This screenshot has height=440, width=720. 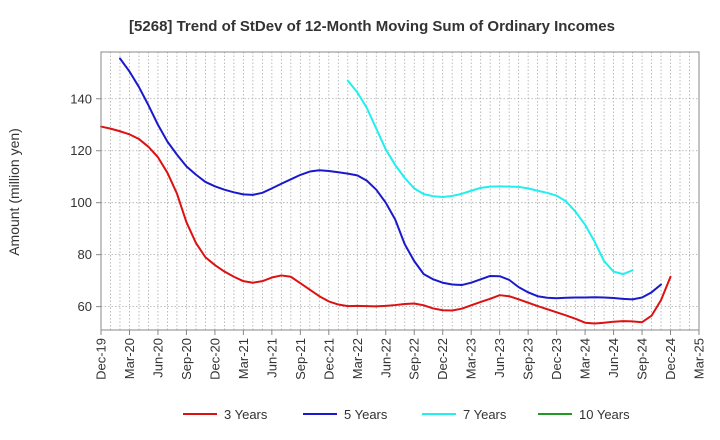 I want to click on x-tick-label: Mar-25, so click(x=699, y=358).